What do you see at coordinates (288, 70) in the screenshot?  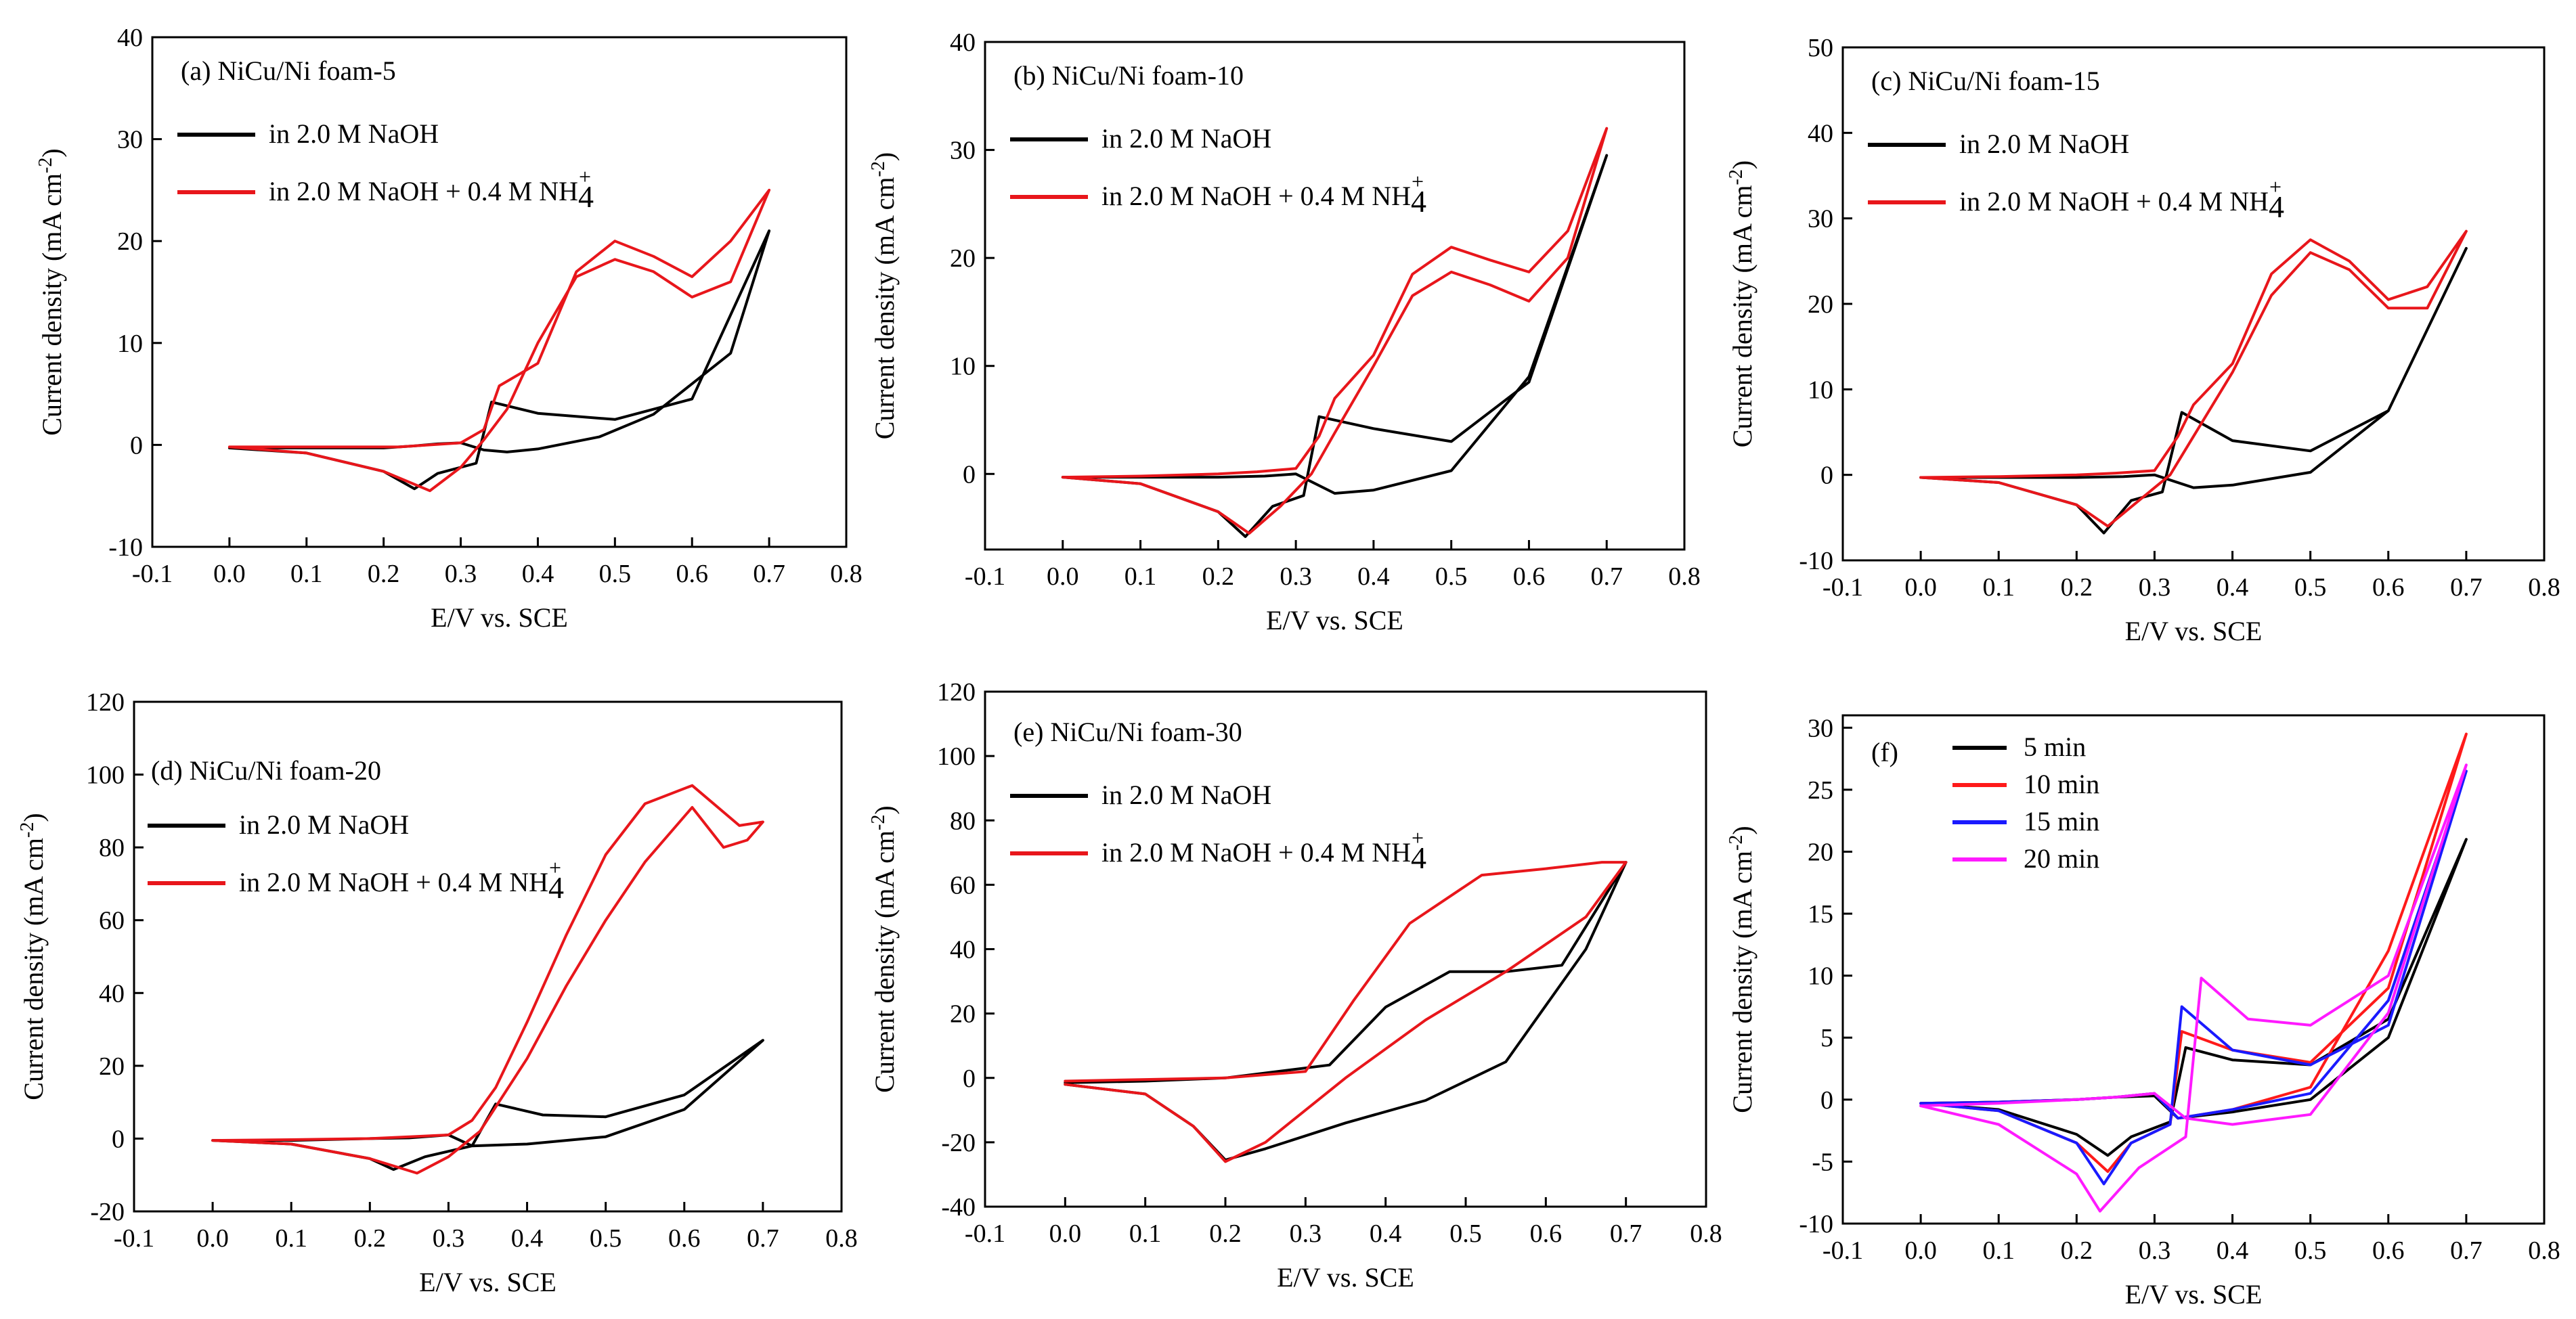 I see `panel-title: (a) NiCu/Ni foam-5` at bounding box center [288, 70].